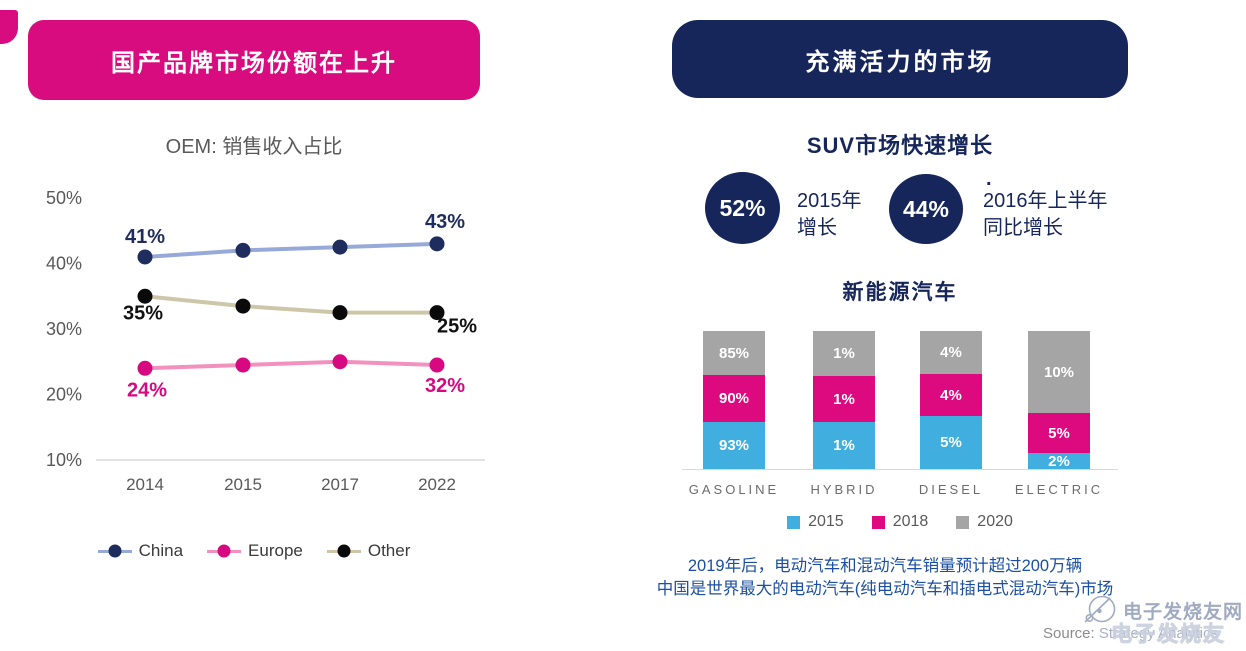  Describe the element at coordinates (951, 442) in the screenshot. I see `bar-segment-2015: 5%` at that location.